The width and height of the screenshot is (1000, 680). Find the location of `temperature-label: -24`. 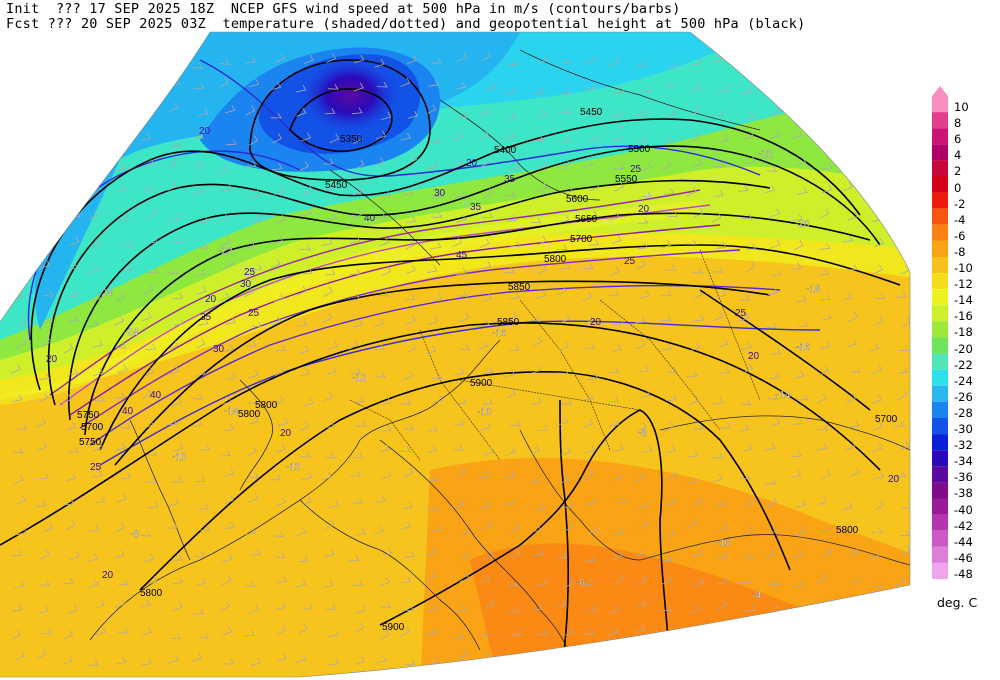

temperature-label: -24 is located at coordinates (131, 332).